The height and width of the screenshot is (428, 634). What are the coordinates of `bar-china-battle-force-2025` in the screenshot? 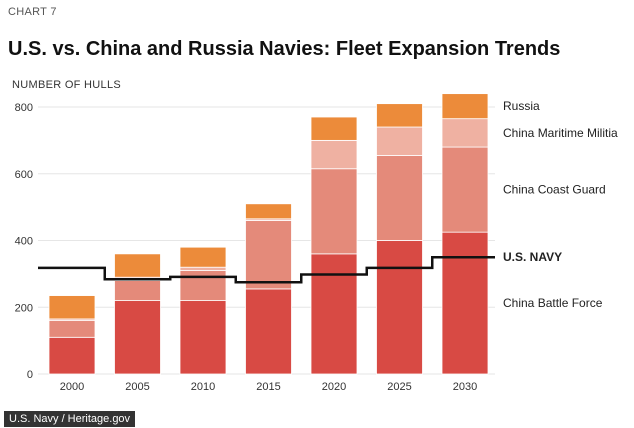 It's located at (399, 307).